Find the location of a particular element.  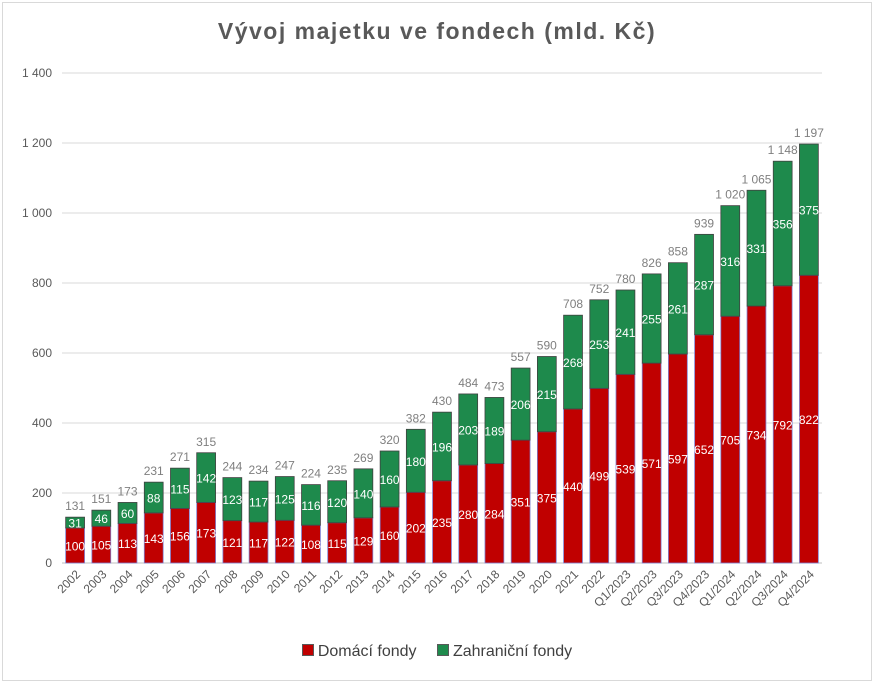

data-label-foreign: 115 is located at coordinates (179, 489).